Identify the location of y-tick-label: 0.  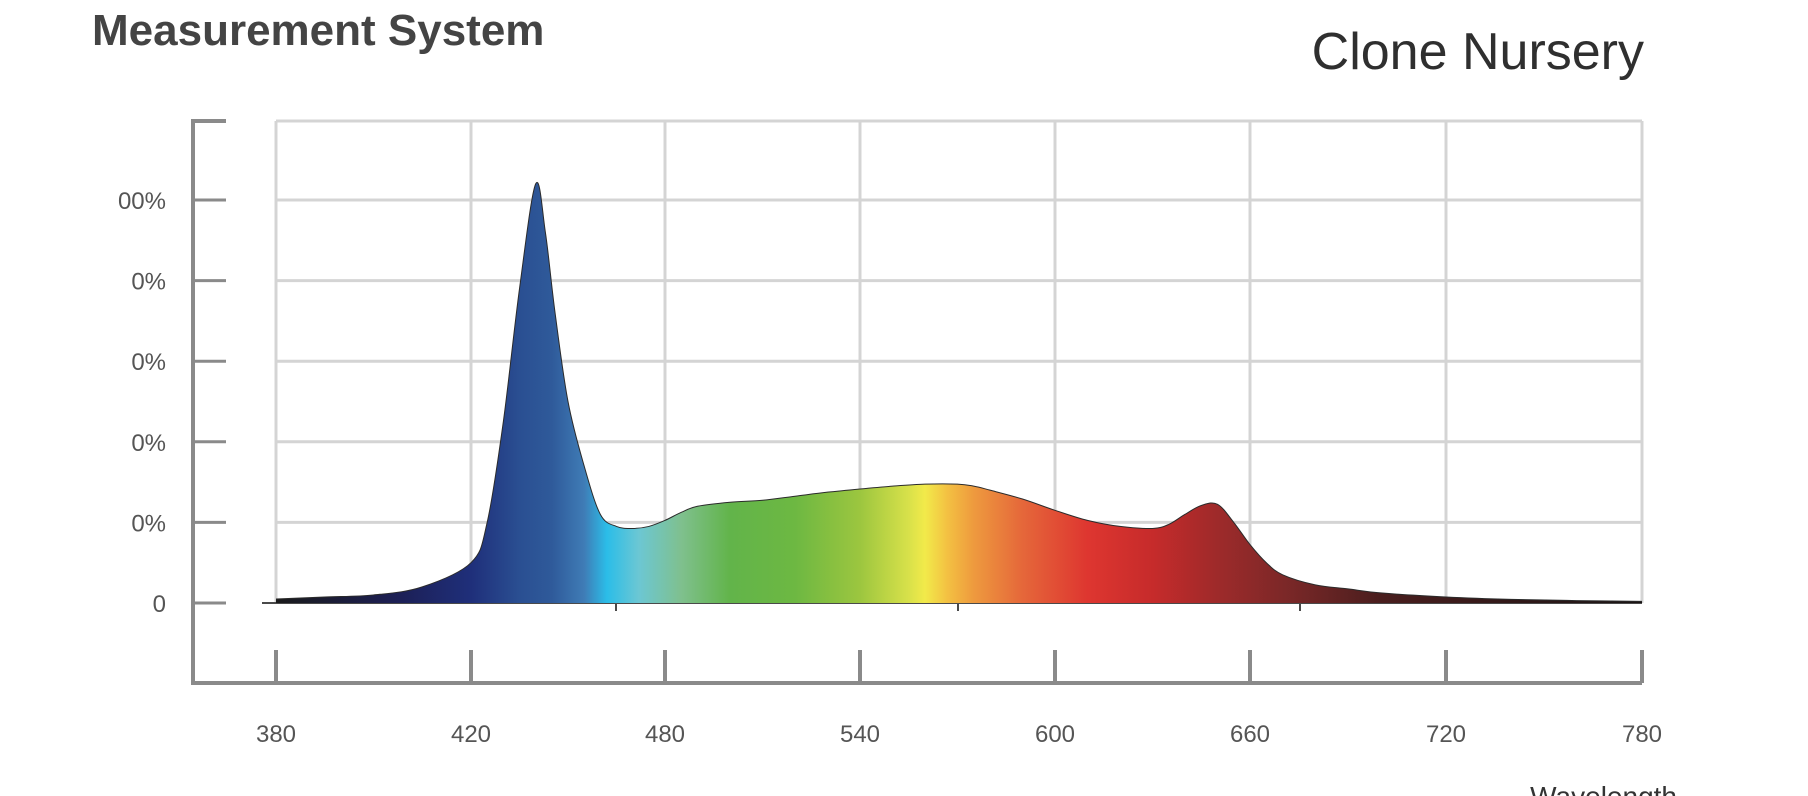
(159, 604).